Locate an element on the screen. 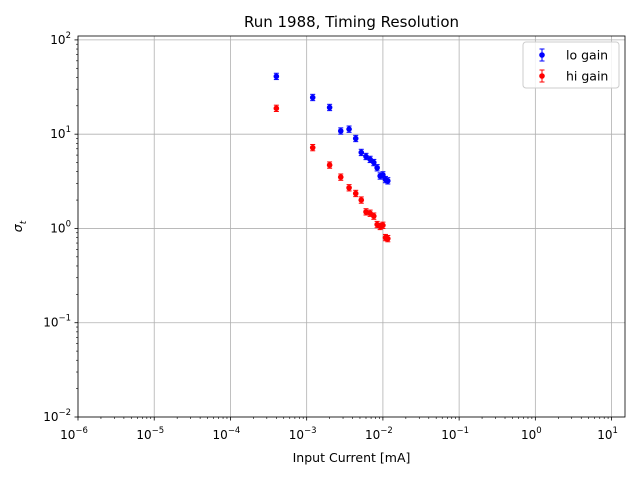 This screenshot has width=640, height=480. y-axis-label: σt is located at coordinates (19, 226).